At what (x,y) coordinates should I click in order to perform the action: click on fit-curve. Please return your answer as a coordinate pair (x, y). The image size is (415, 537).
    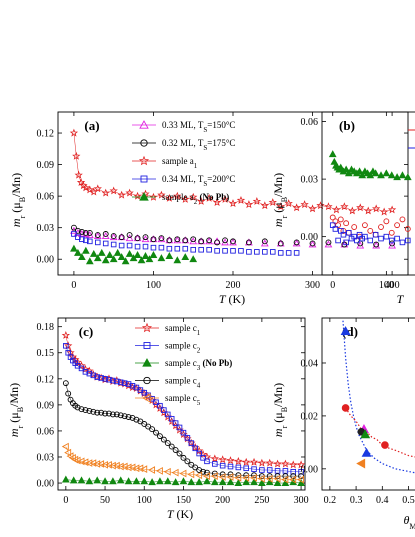
    Looking at the image, I should click on (378, 397).